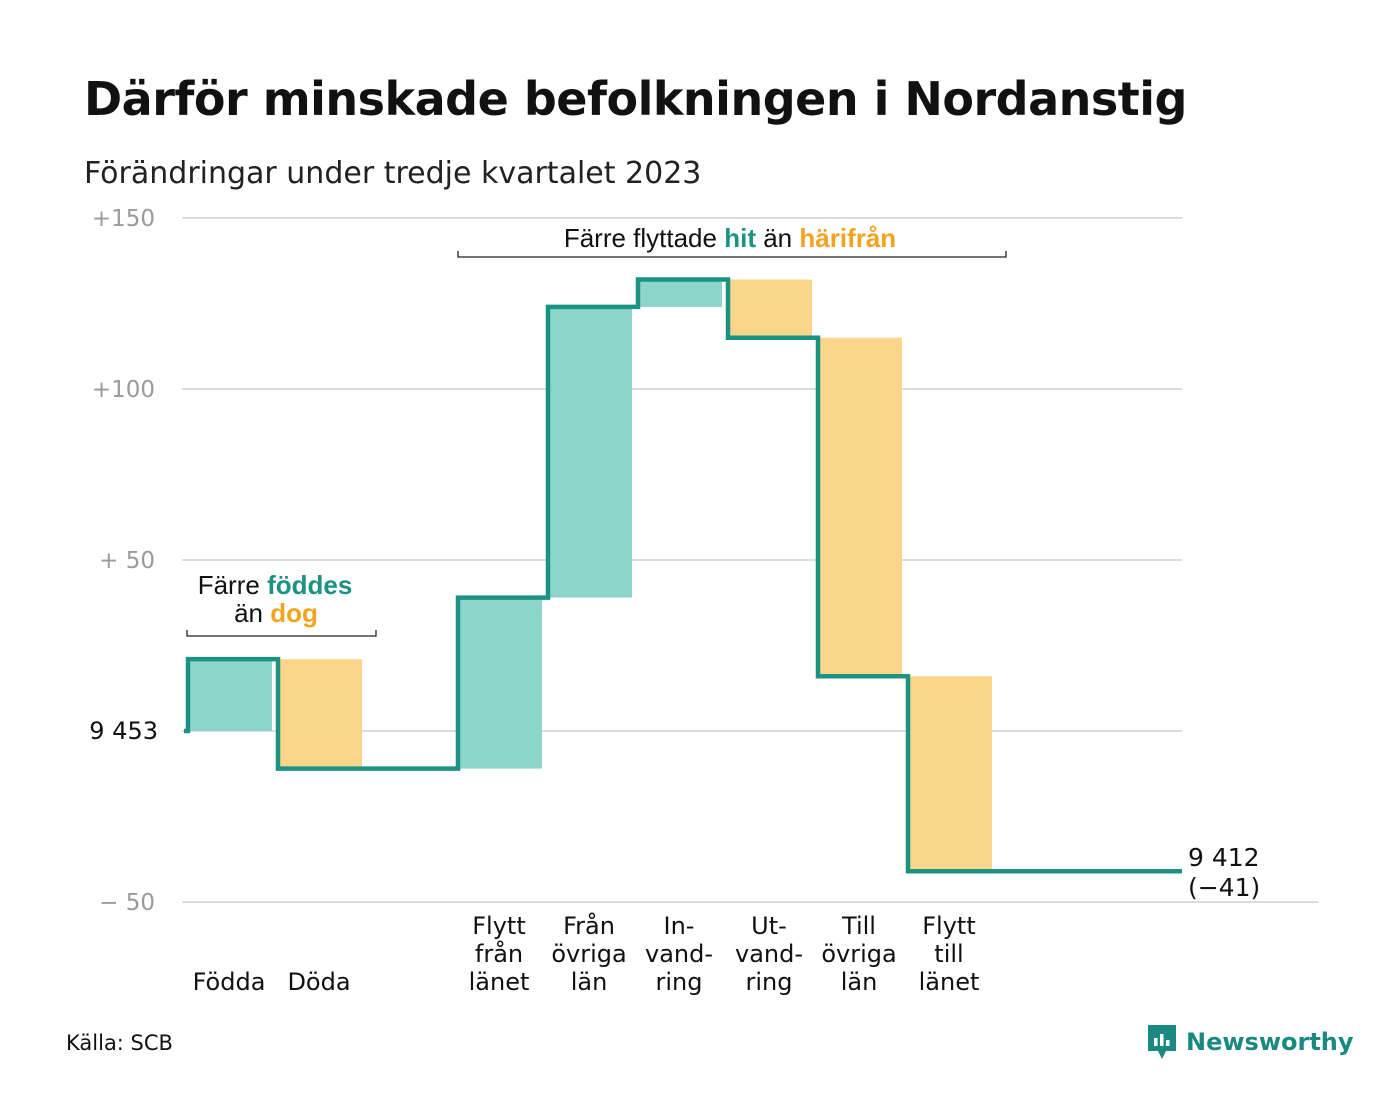 This screenshot has width=1400, height=1120. I want to click on x-axis-label: till, so click(948, 954).